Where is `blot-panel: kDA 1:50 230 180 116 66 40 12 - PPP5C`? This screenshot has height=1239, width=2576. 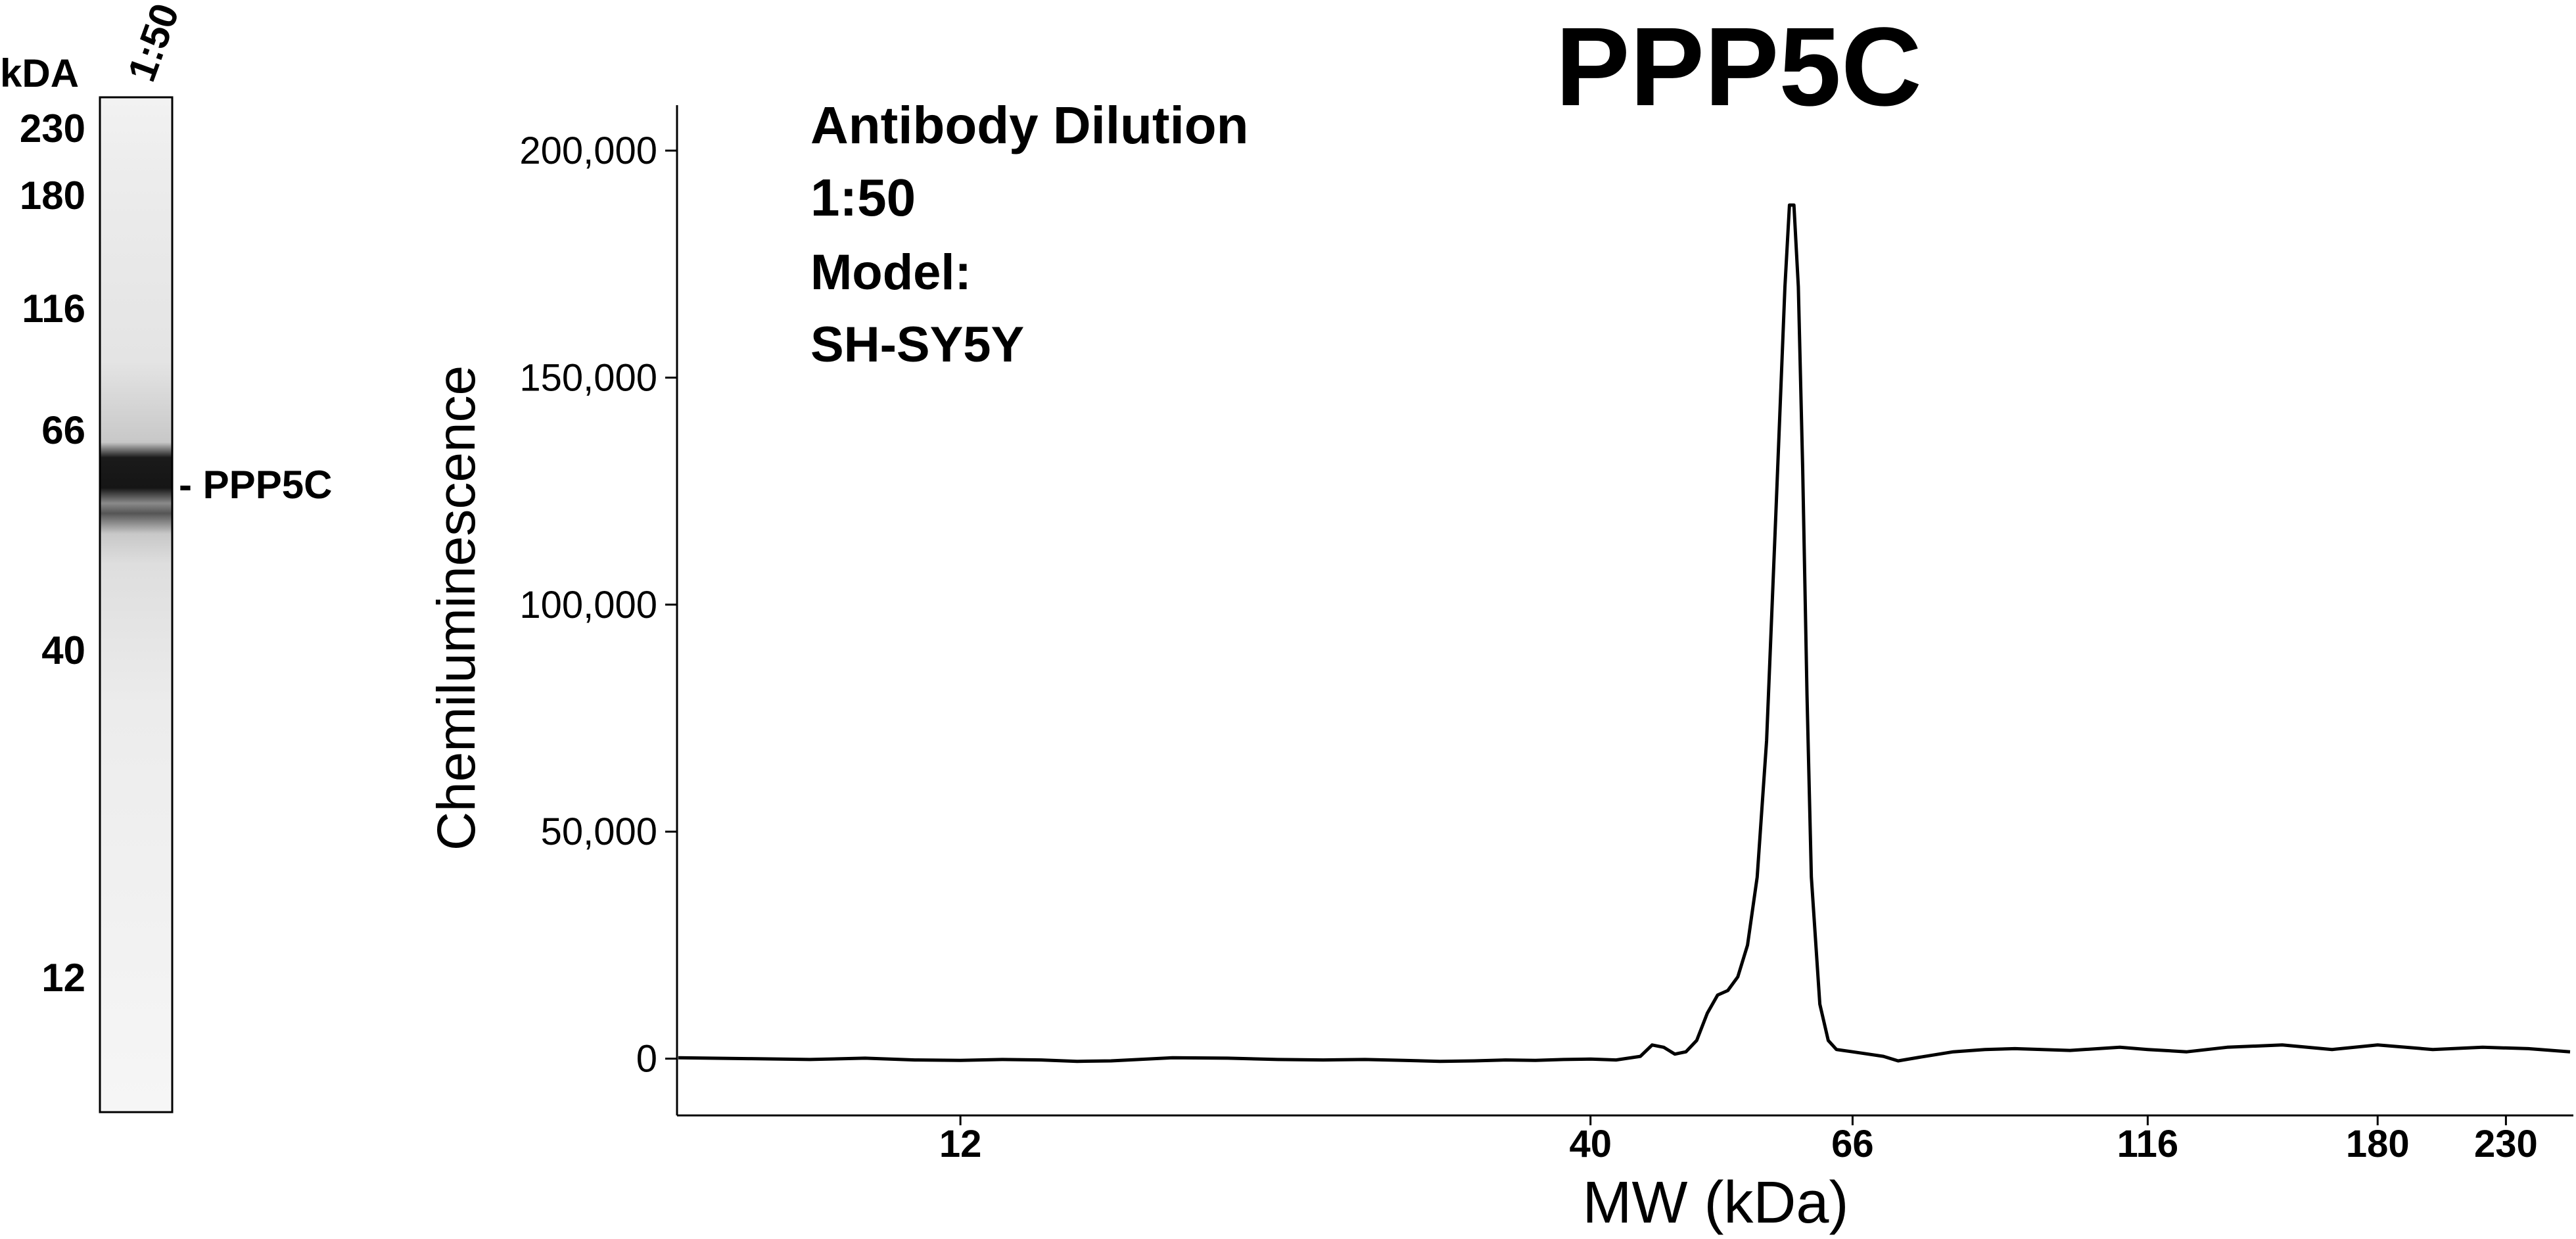
blot-panel: kDA 1:50 230 180 116 66 40 12 - PPP5C is located at coordinates (166, 556).